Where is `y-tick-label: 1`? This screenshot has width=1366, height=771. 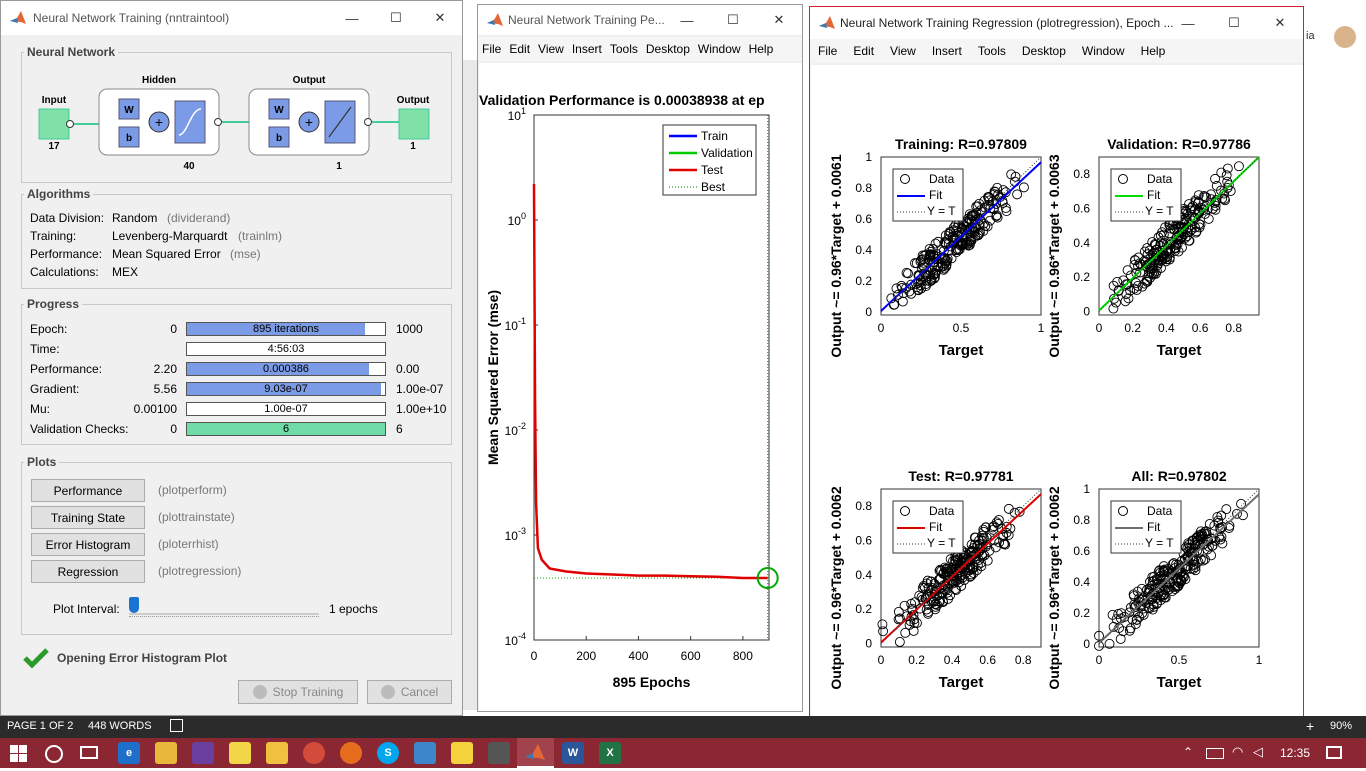 y-tick-label: 1 is located at coordinates (1086, 489).